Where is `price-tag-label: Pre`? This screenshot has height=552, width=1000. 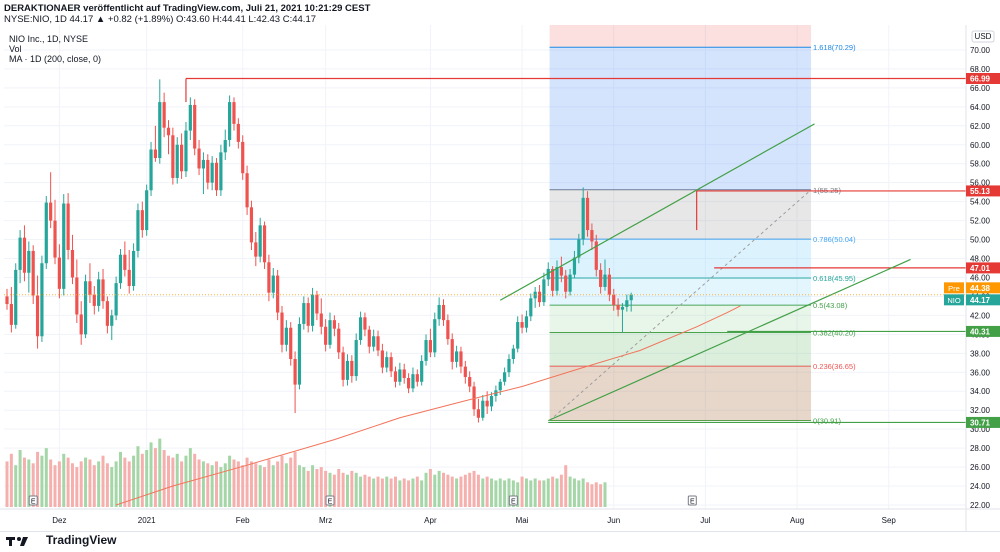
price-tag-label: Pre is located at coordinates (954, 288).